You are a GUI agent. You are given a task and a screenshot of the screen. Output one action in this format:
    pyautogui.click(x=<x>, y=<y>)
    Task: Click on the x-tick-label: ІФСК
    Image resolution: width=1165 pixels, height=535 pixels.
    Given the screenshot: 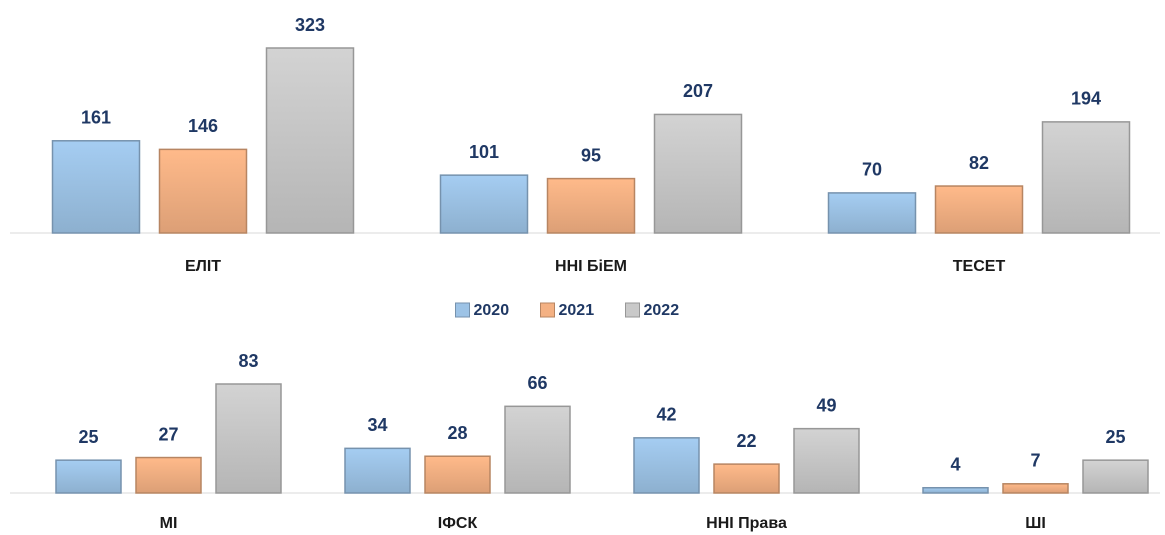 What is the action you would take?
    pyautogui.click(x=458, y=523)
    